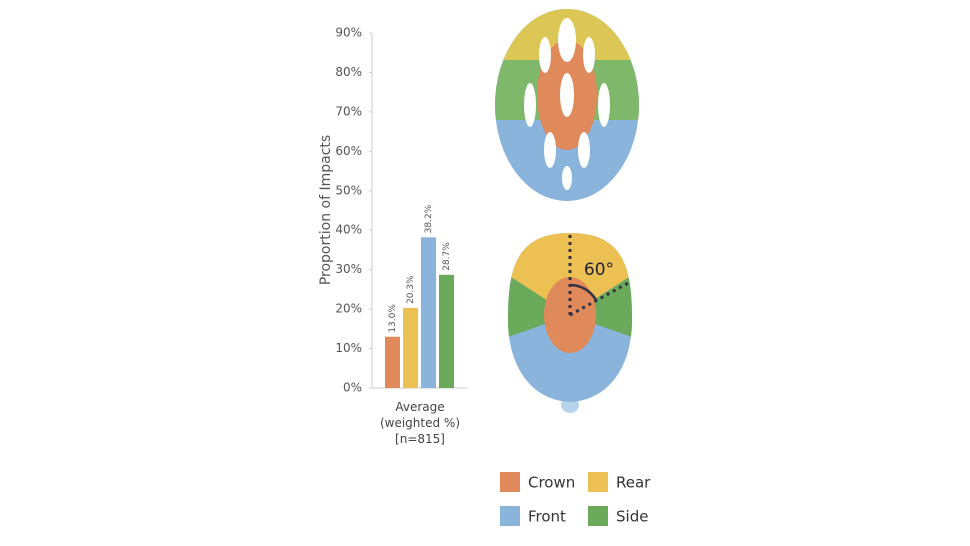 The image size is (970, 546). What do you see at coordinates (348, 309) in the screenshot?
I see `y-tick-label: 20%` at bounding box center [348, 309].